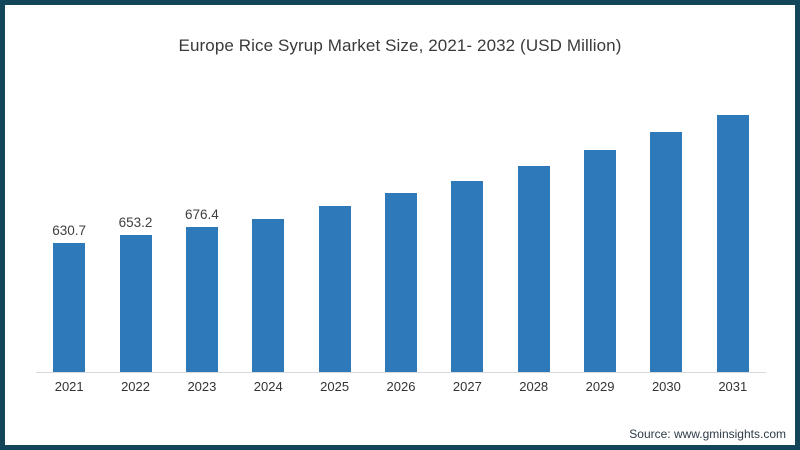 The image size is (800, 450). Describe the element at coordinates (534, 386) in the screenshot. I see `x-axis-label-2028: 2028` at that location.